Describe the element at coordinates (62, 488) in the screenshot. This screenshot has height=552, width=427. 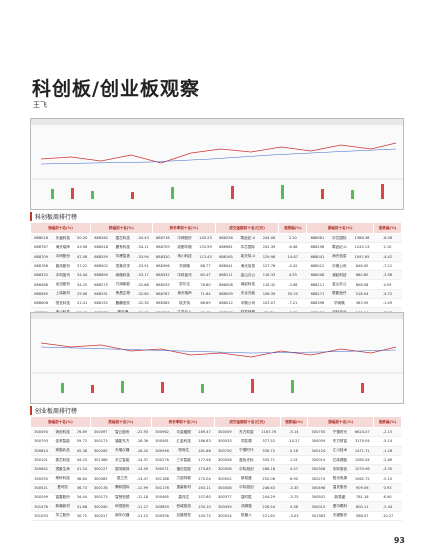
I see `cell: 爱司凯` at that location.